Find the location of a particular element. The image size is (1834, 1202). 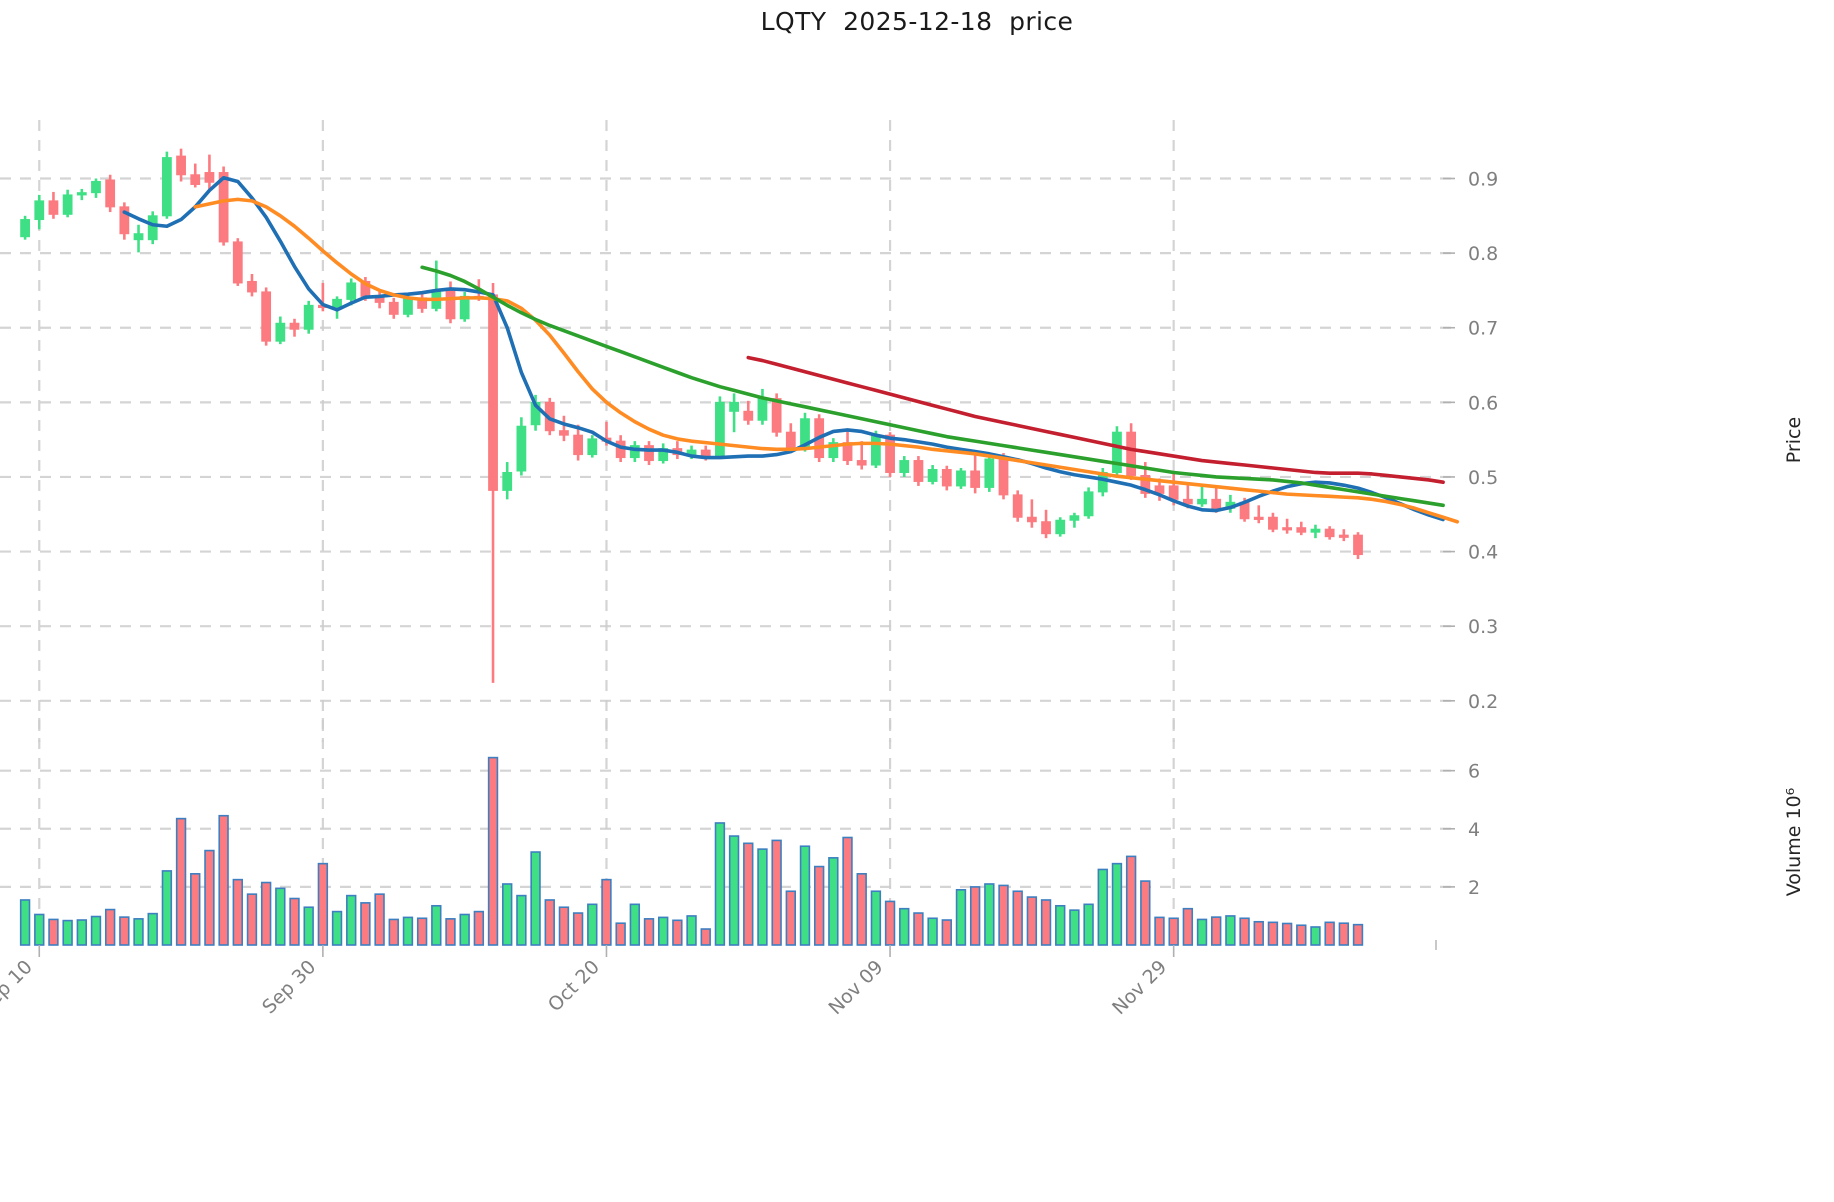

price-axis-ticks: 0.2 0.3 0.4 0.5 0.6 0.7 0.8 0.9 is located at coordinates (1470, 441).